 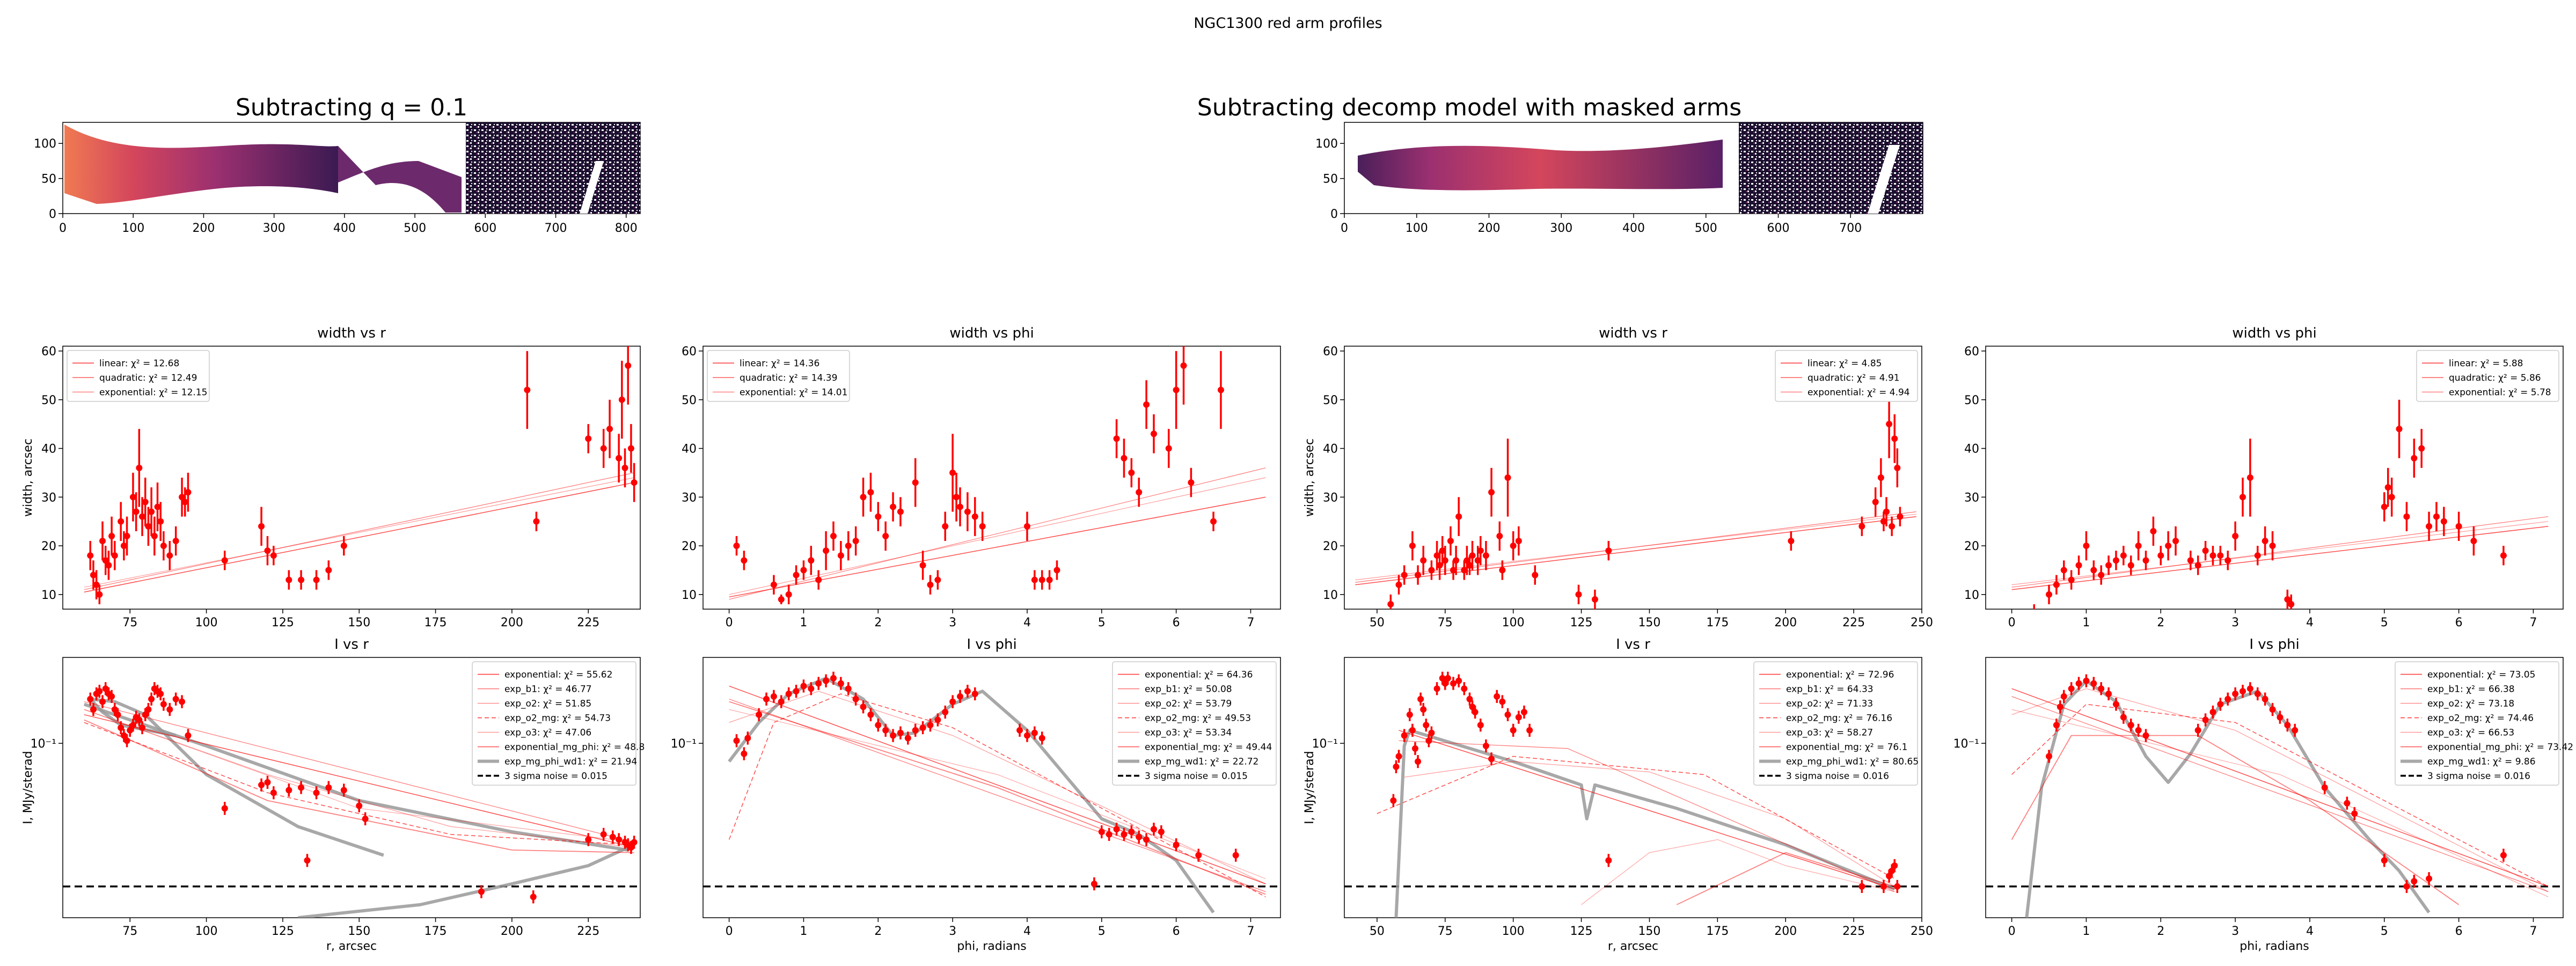 I want to click on legend-frame, so click(x=1846, y=376).